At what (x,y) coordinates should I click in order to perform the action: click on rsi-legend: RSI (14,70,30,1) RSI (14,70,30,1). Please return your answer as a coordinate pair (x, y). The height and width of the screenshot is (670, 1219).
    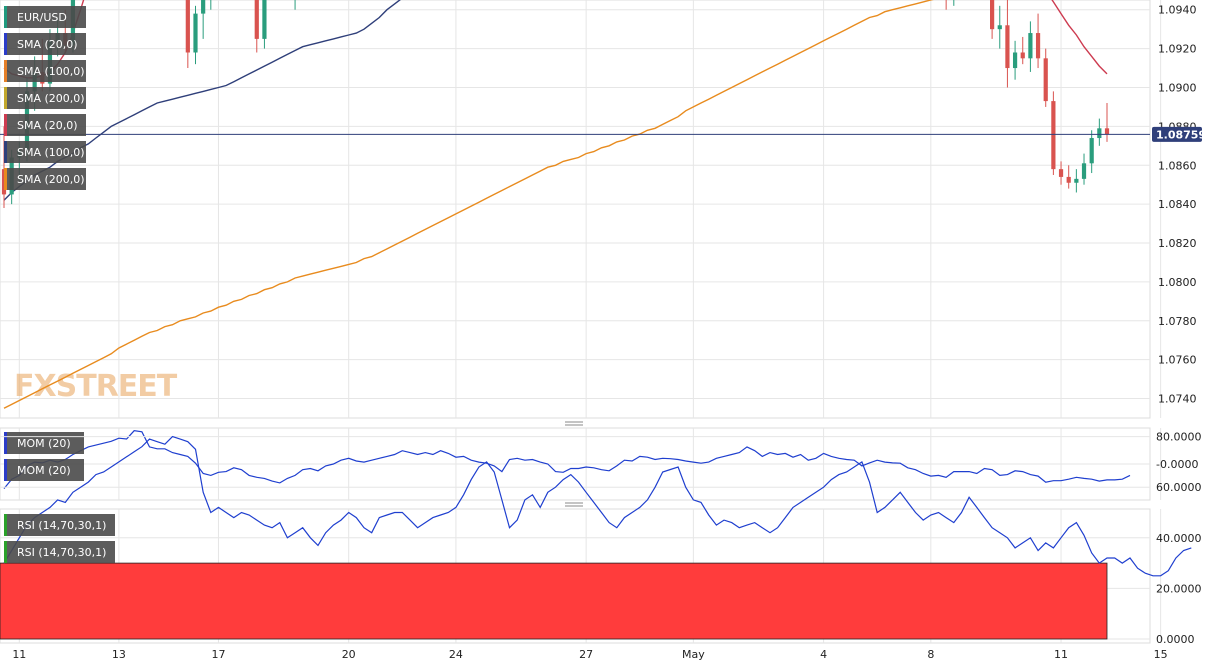
    Looking at the image, I should click on (59, 538).